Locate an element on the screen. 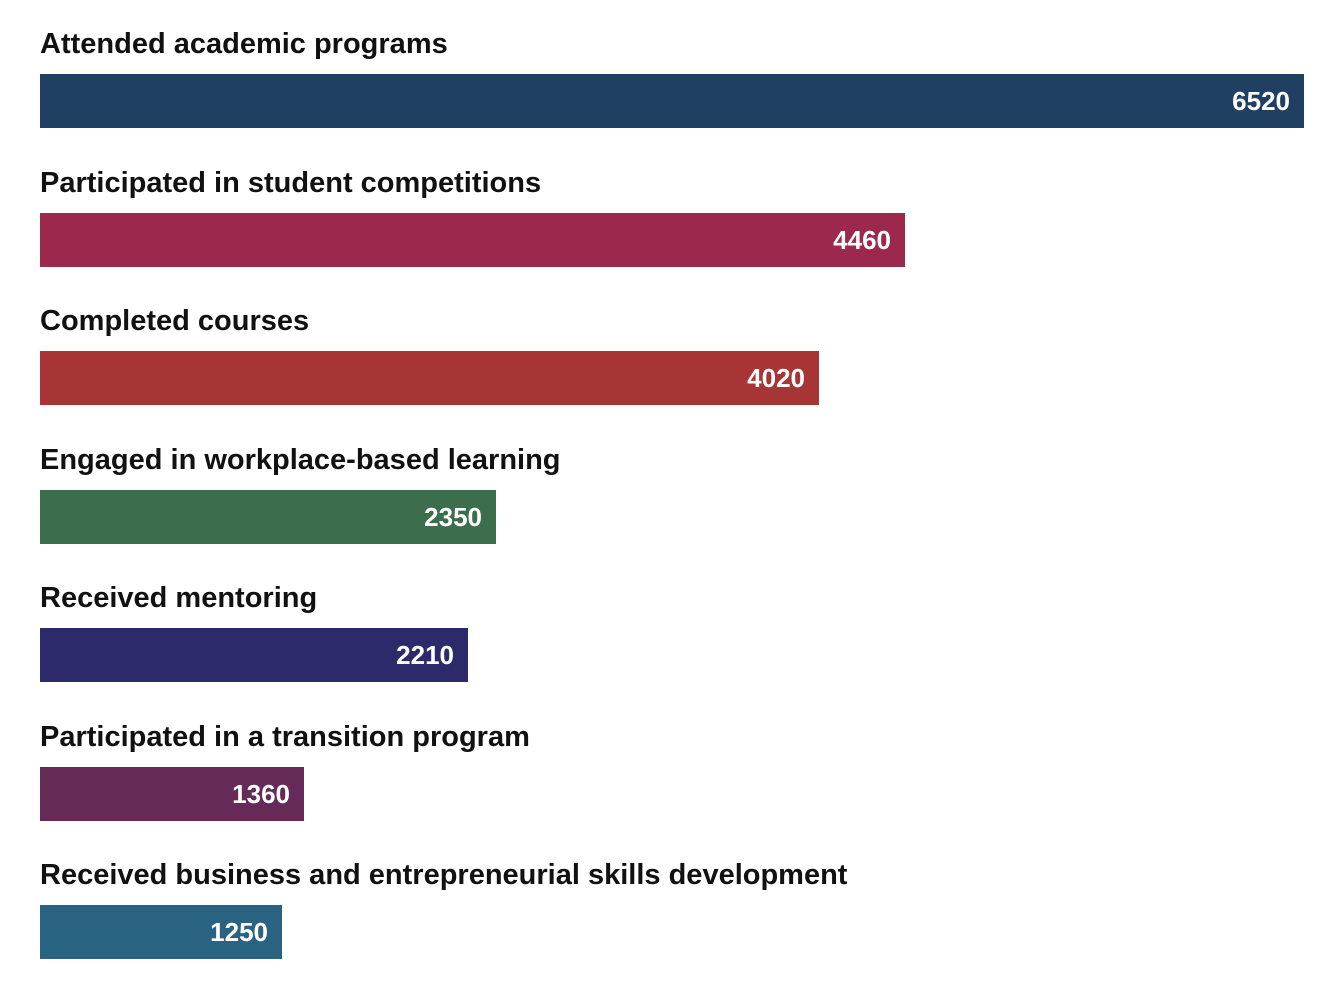  value-label: 6520 is located at coordinates (1261, 101).